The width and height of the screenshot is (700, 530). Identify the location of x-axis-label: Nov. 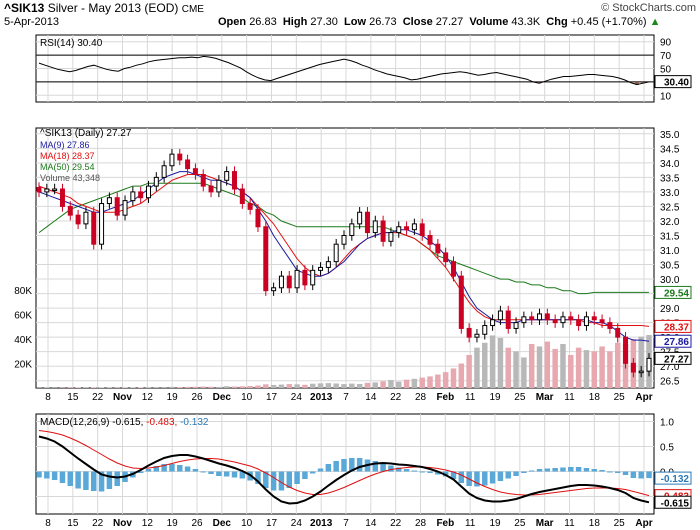
(122, 397).